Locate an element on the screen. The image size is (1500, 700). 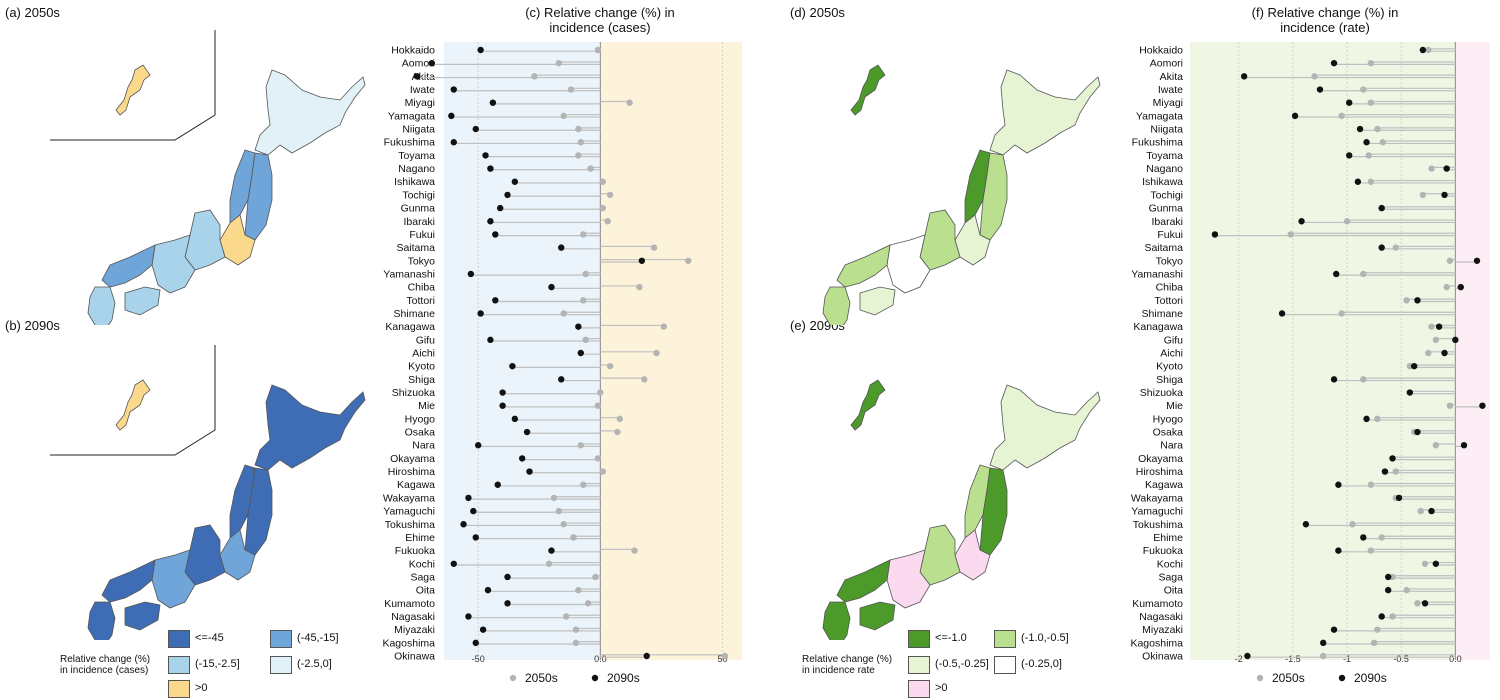
category-label: Yamanashi is located at coordinates (409, 274).